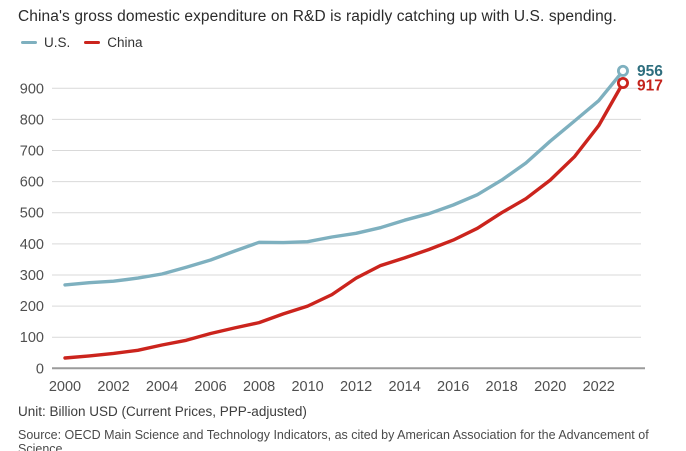 This screenshot has width=686, height=451. I want to click on y-tick-label: 900, so click(32, 89).